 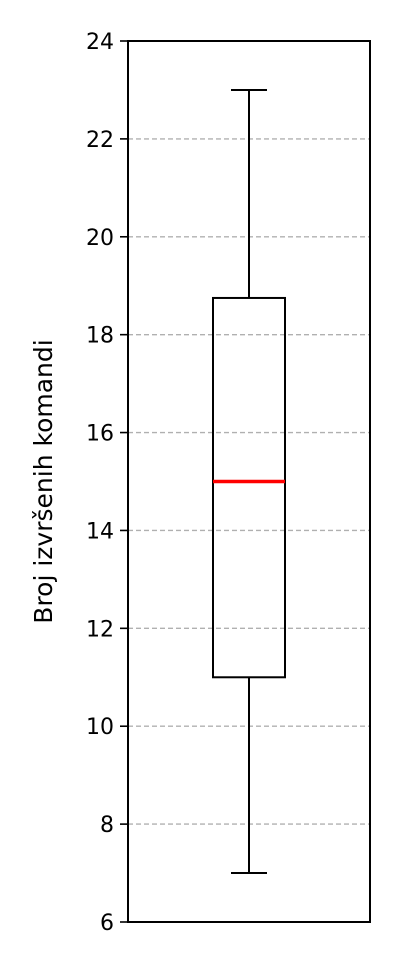 I want to click on y-tick-label-10: 10, so click(x=100, y=727).